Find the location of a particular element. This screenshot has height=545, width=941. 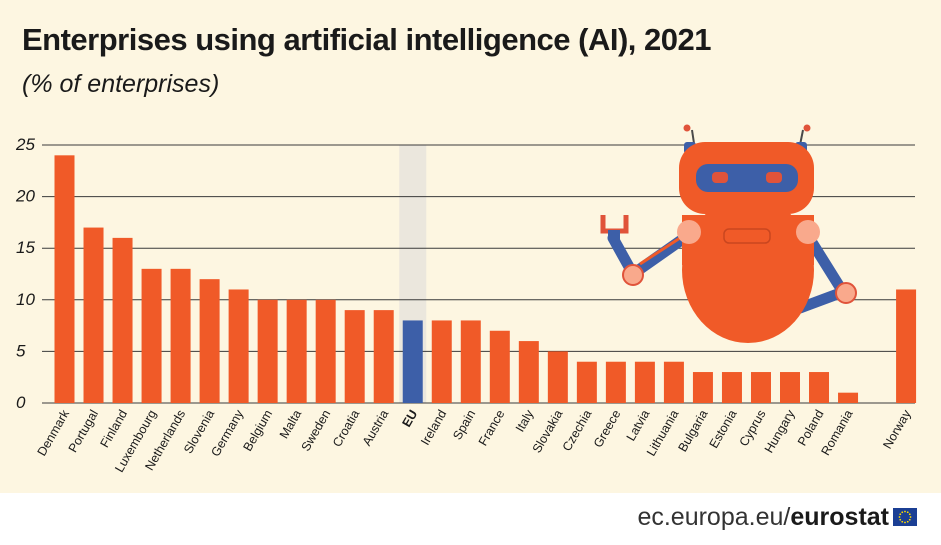

x-tick-label: Austria is located at coordinates (376, 427).